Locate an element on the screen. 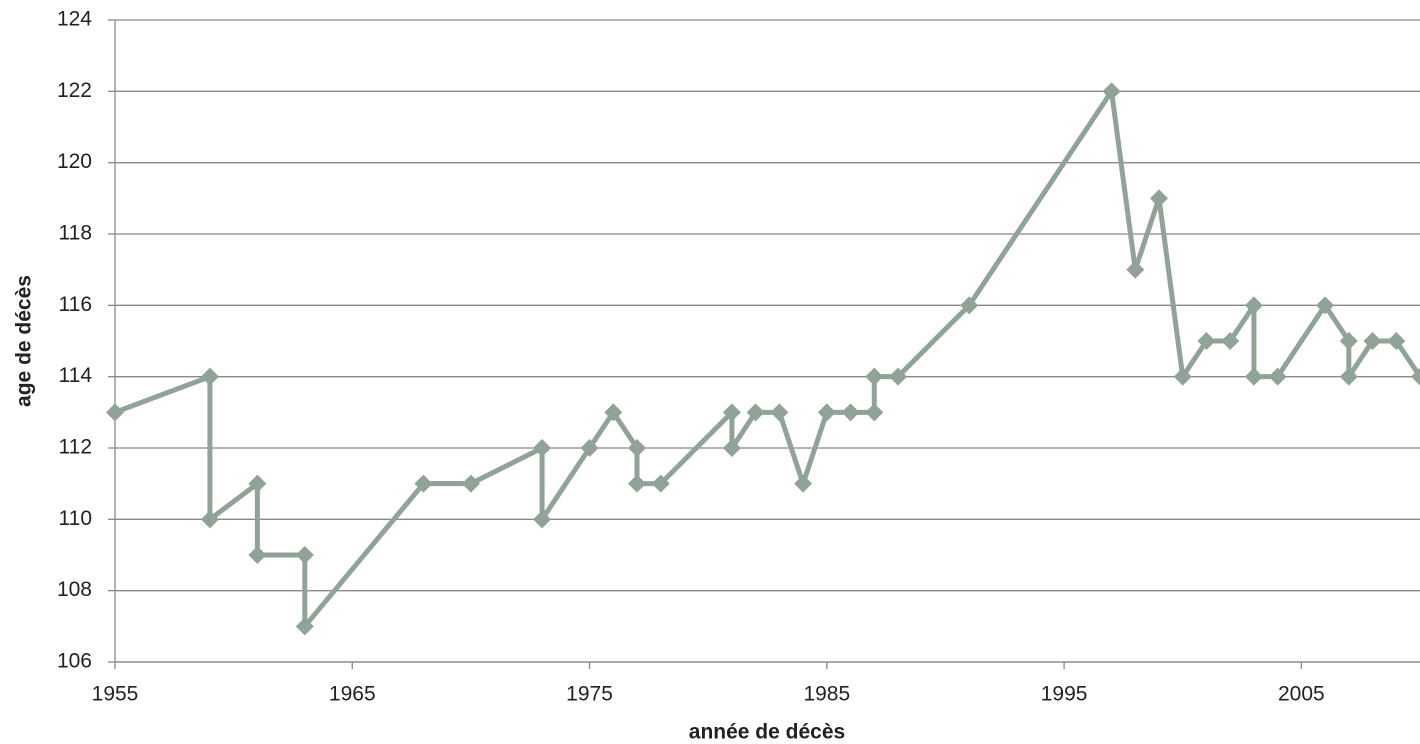 Image resolution: width=1420 pixels, height=744 pixels. x-tick-label: 1965 is located at coordinates (352, 694).